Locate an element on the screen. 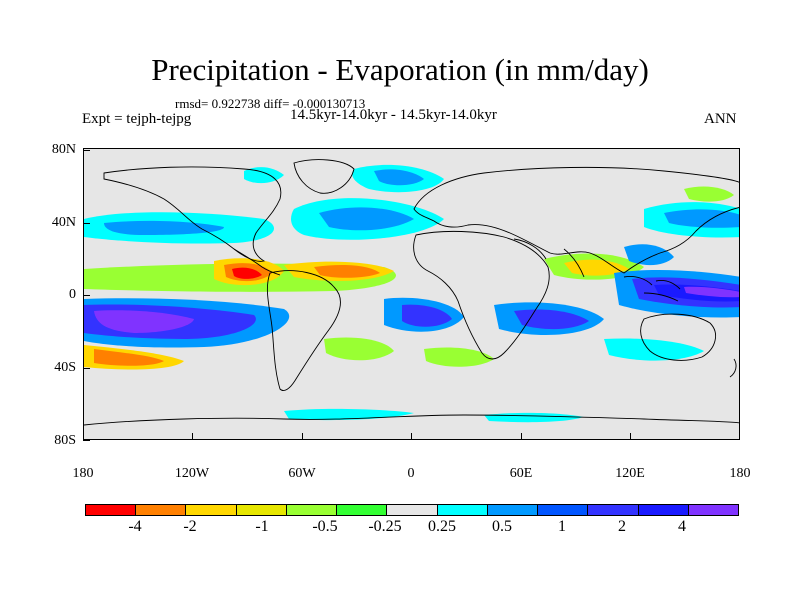 This screenshot has width=800, height=600. central-america-outline is located at coordinates (257, 262).